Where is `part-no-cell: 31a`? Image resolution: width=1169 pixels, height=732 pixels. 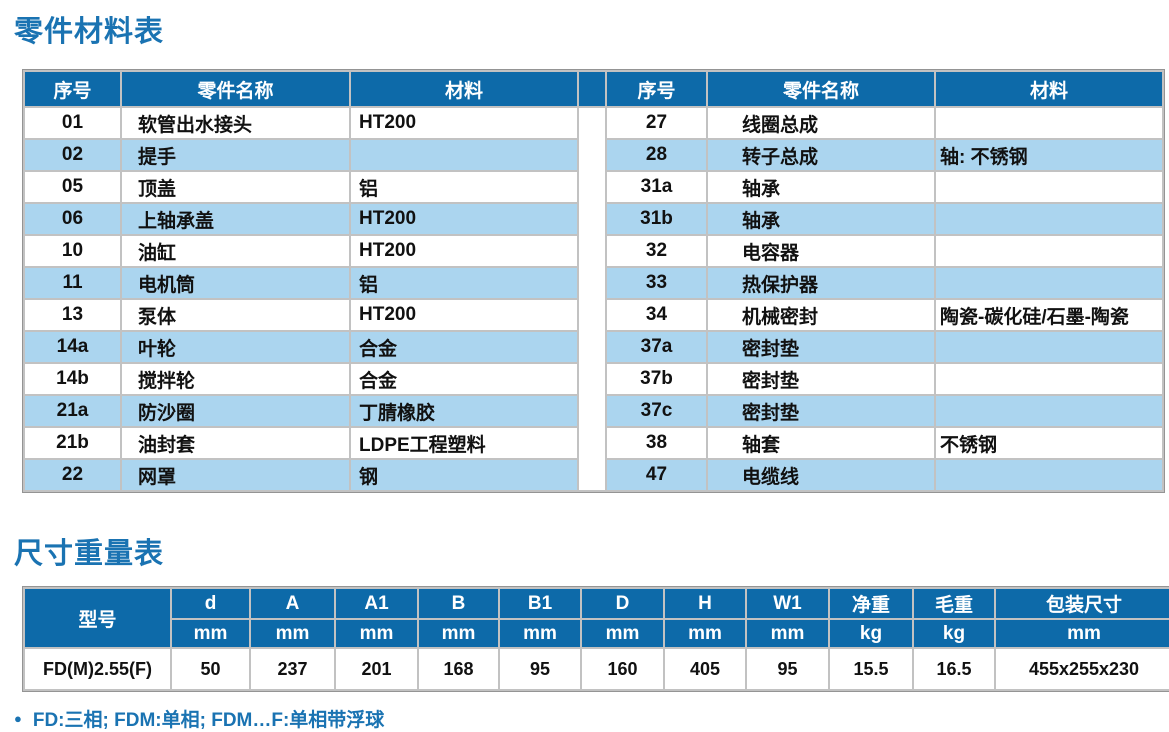
part-no-cell: 31a is located at coordinates (656, 187).